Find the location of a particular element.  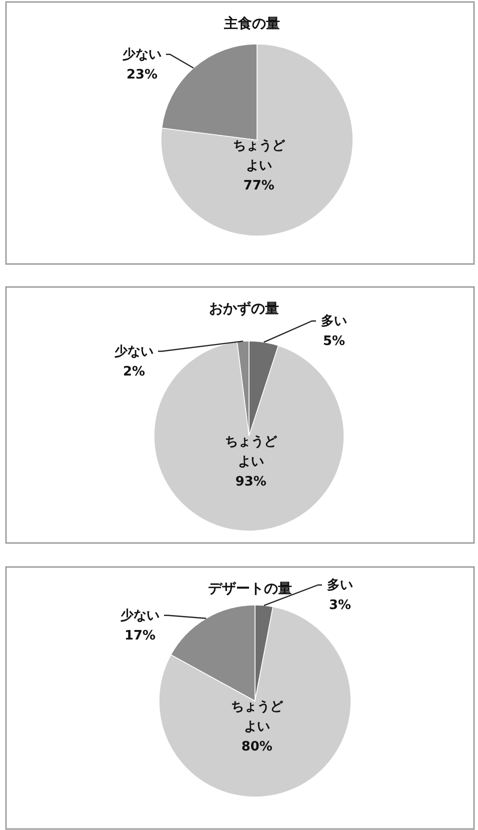

data-label: 77% is located at coordinates (258, 186).